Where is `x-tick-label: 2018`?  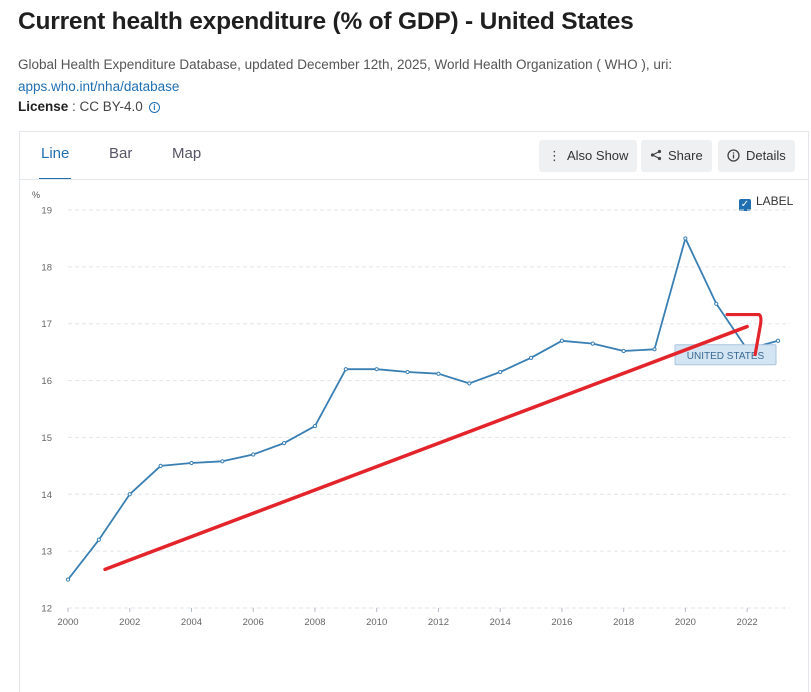
x-tick-label: 2018 is located at coordinates (623, 622).